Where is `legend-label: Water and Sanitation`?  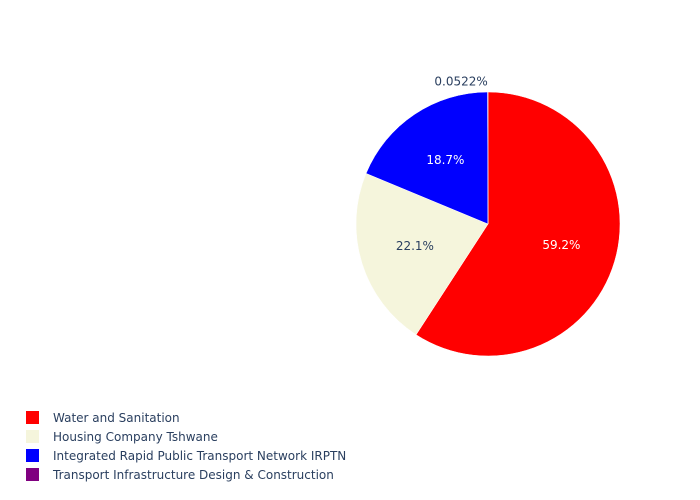 legend-label: Water and Sanitation is located at coordinates (116, 417).